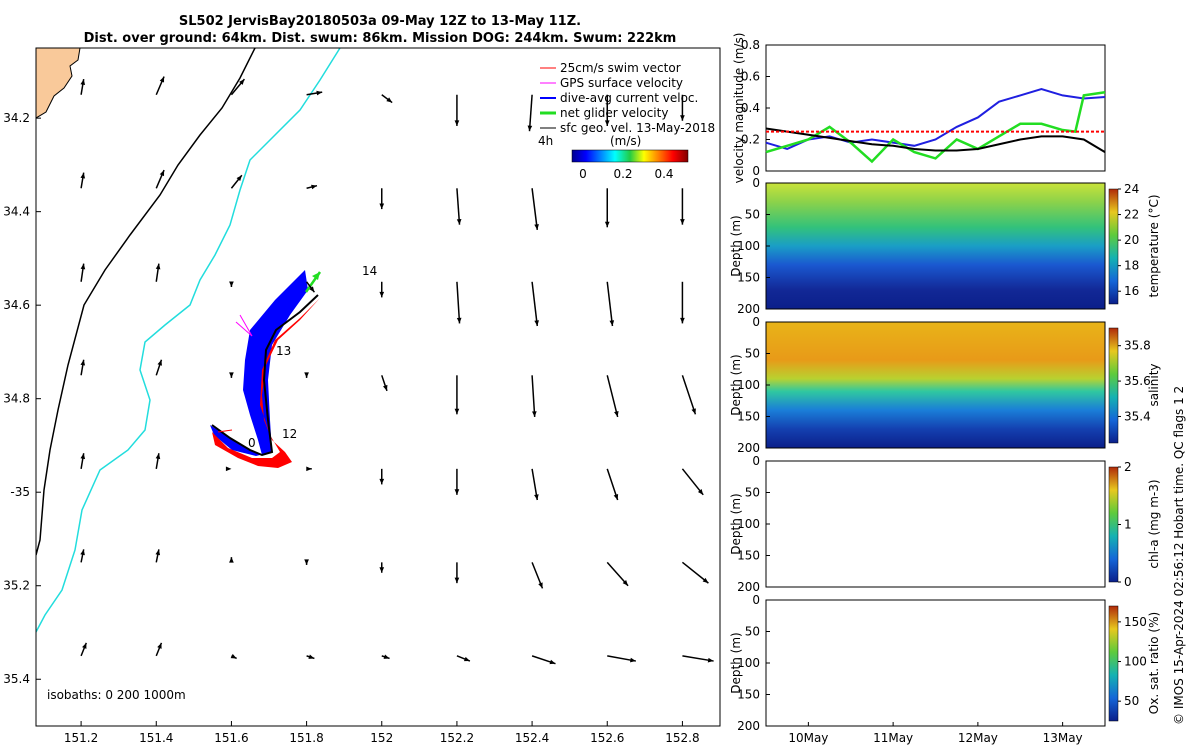 The image size is (1200, 750). Describe the element at coordinates (736, 245) in the screenshot. I see `temperature-ylabel: Depth (m)` at that location.